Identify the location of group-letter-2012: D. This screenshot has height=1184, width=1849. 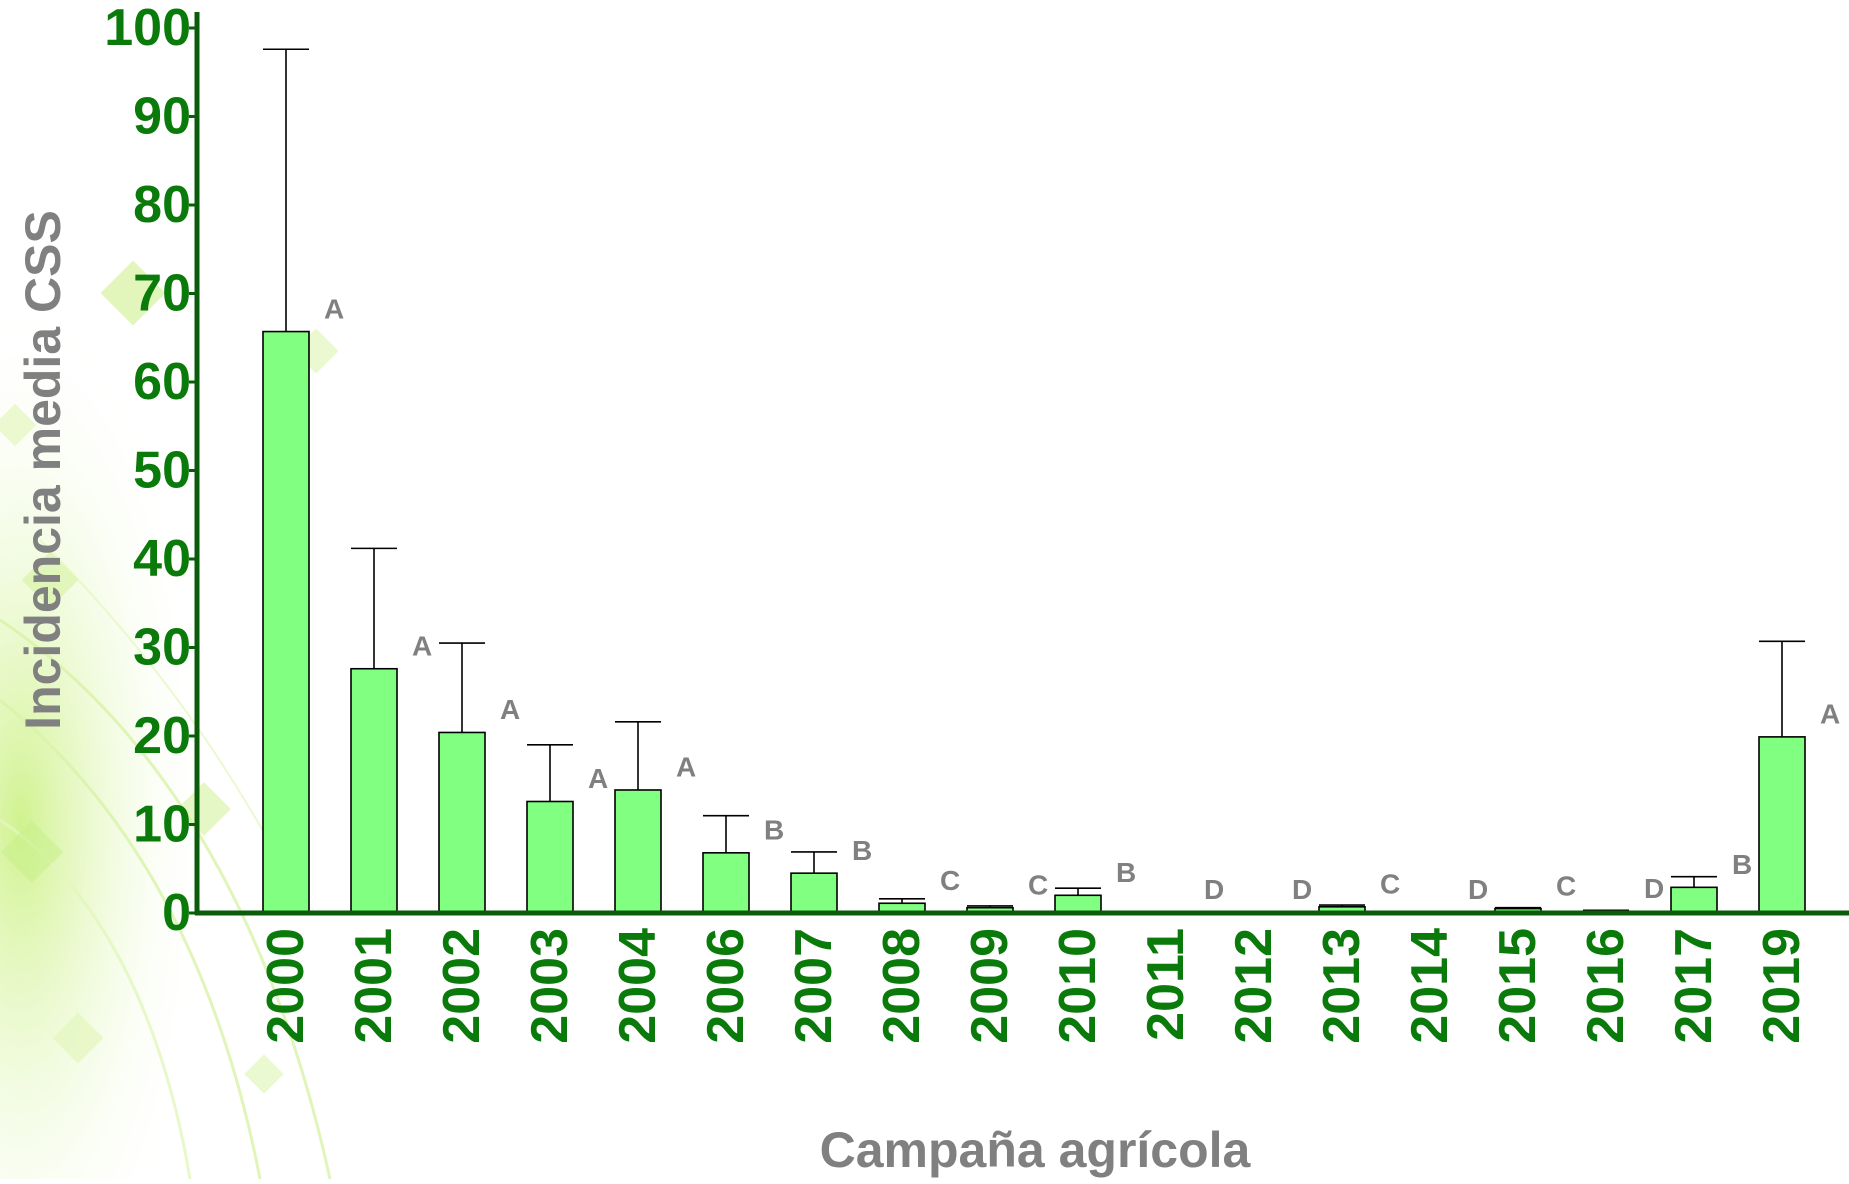
(1302, 889).